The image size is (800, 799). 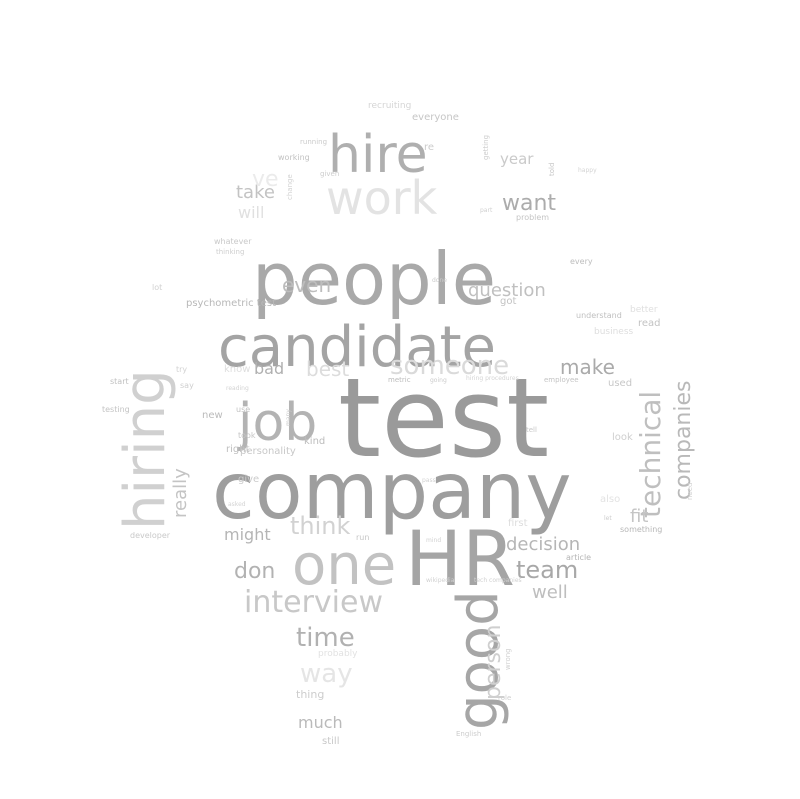 I want to click on word-interview: interview, so click(x=313, y=602).